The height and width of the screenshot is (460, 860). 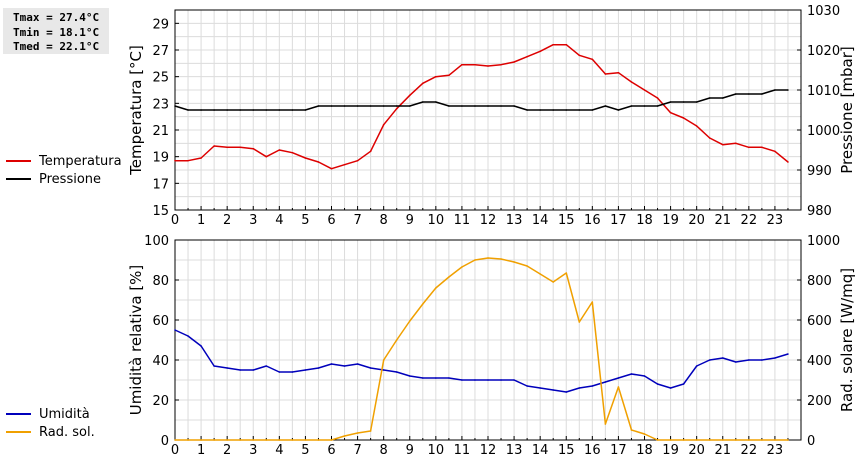 What do you see at coordinates (644, 450) in the screenshot?
I see `chart2-xtick-label: 18` at bounding box center [644, 450].